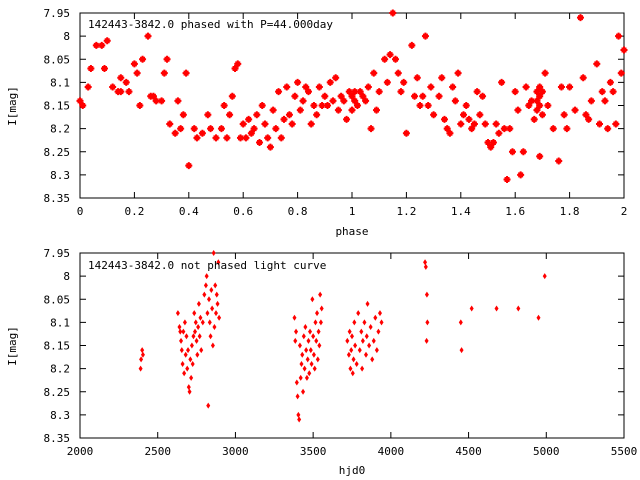 Image resolution: width=640 pixels, height=480 pixels. I want to click on y-tick-label: 8.3, so click(60, 175).